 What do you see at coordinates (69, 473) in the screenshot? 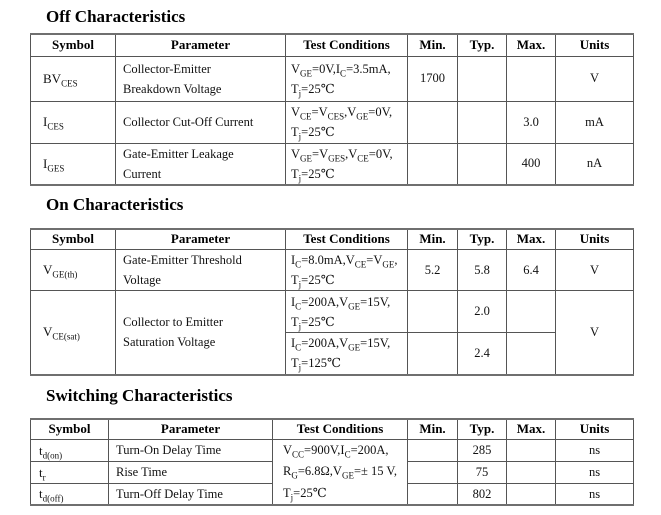
I see `symbol-cell: tr` at bounding box center [69, 473].